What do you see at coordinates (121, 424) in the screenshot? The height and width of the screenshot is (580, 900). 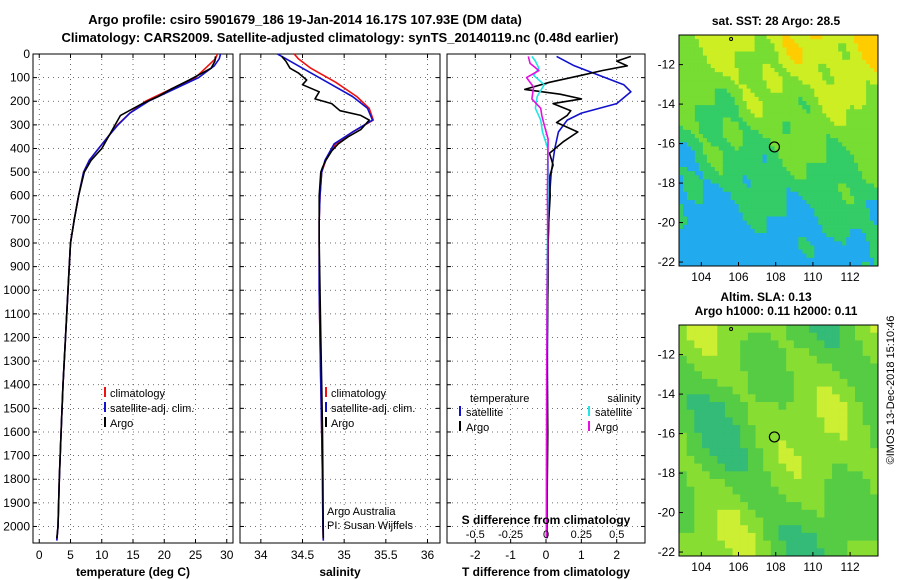 I see `legend-label: Argo` at bounding box center [121, 424].